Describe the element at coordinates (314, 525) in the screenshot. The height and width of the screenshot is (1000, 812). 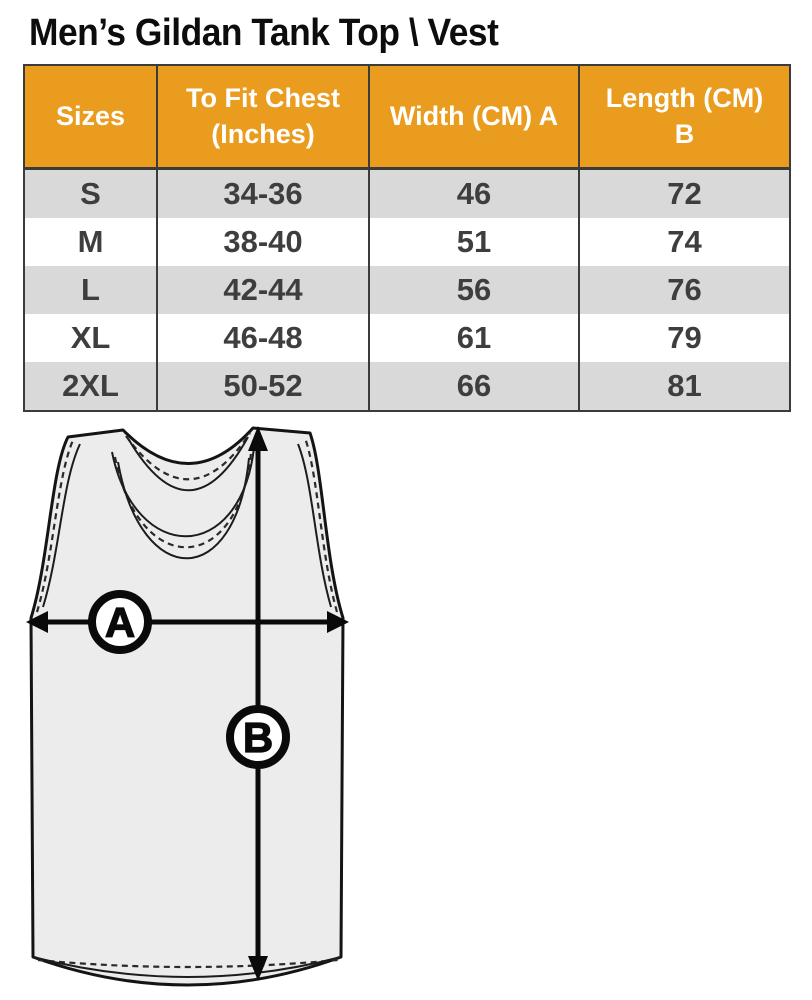
I see `right-armhole-inner-edge` at that location.